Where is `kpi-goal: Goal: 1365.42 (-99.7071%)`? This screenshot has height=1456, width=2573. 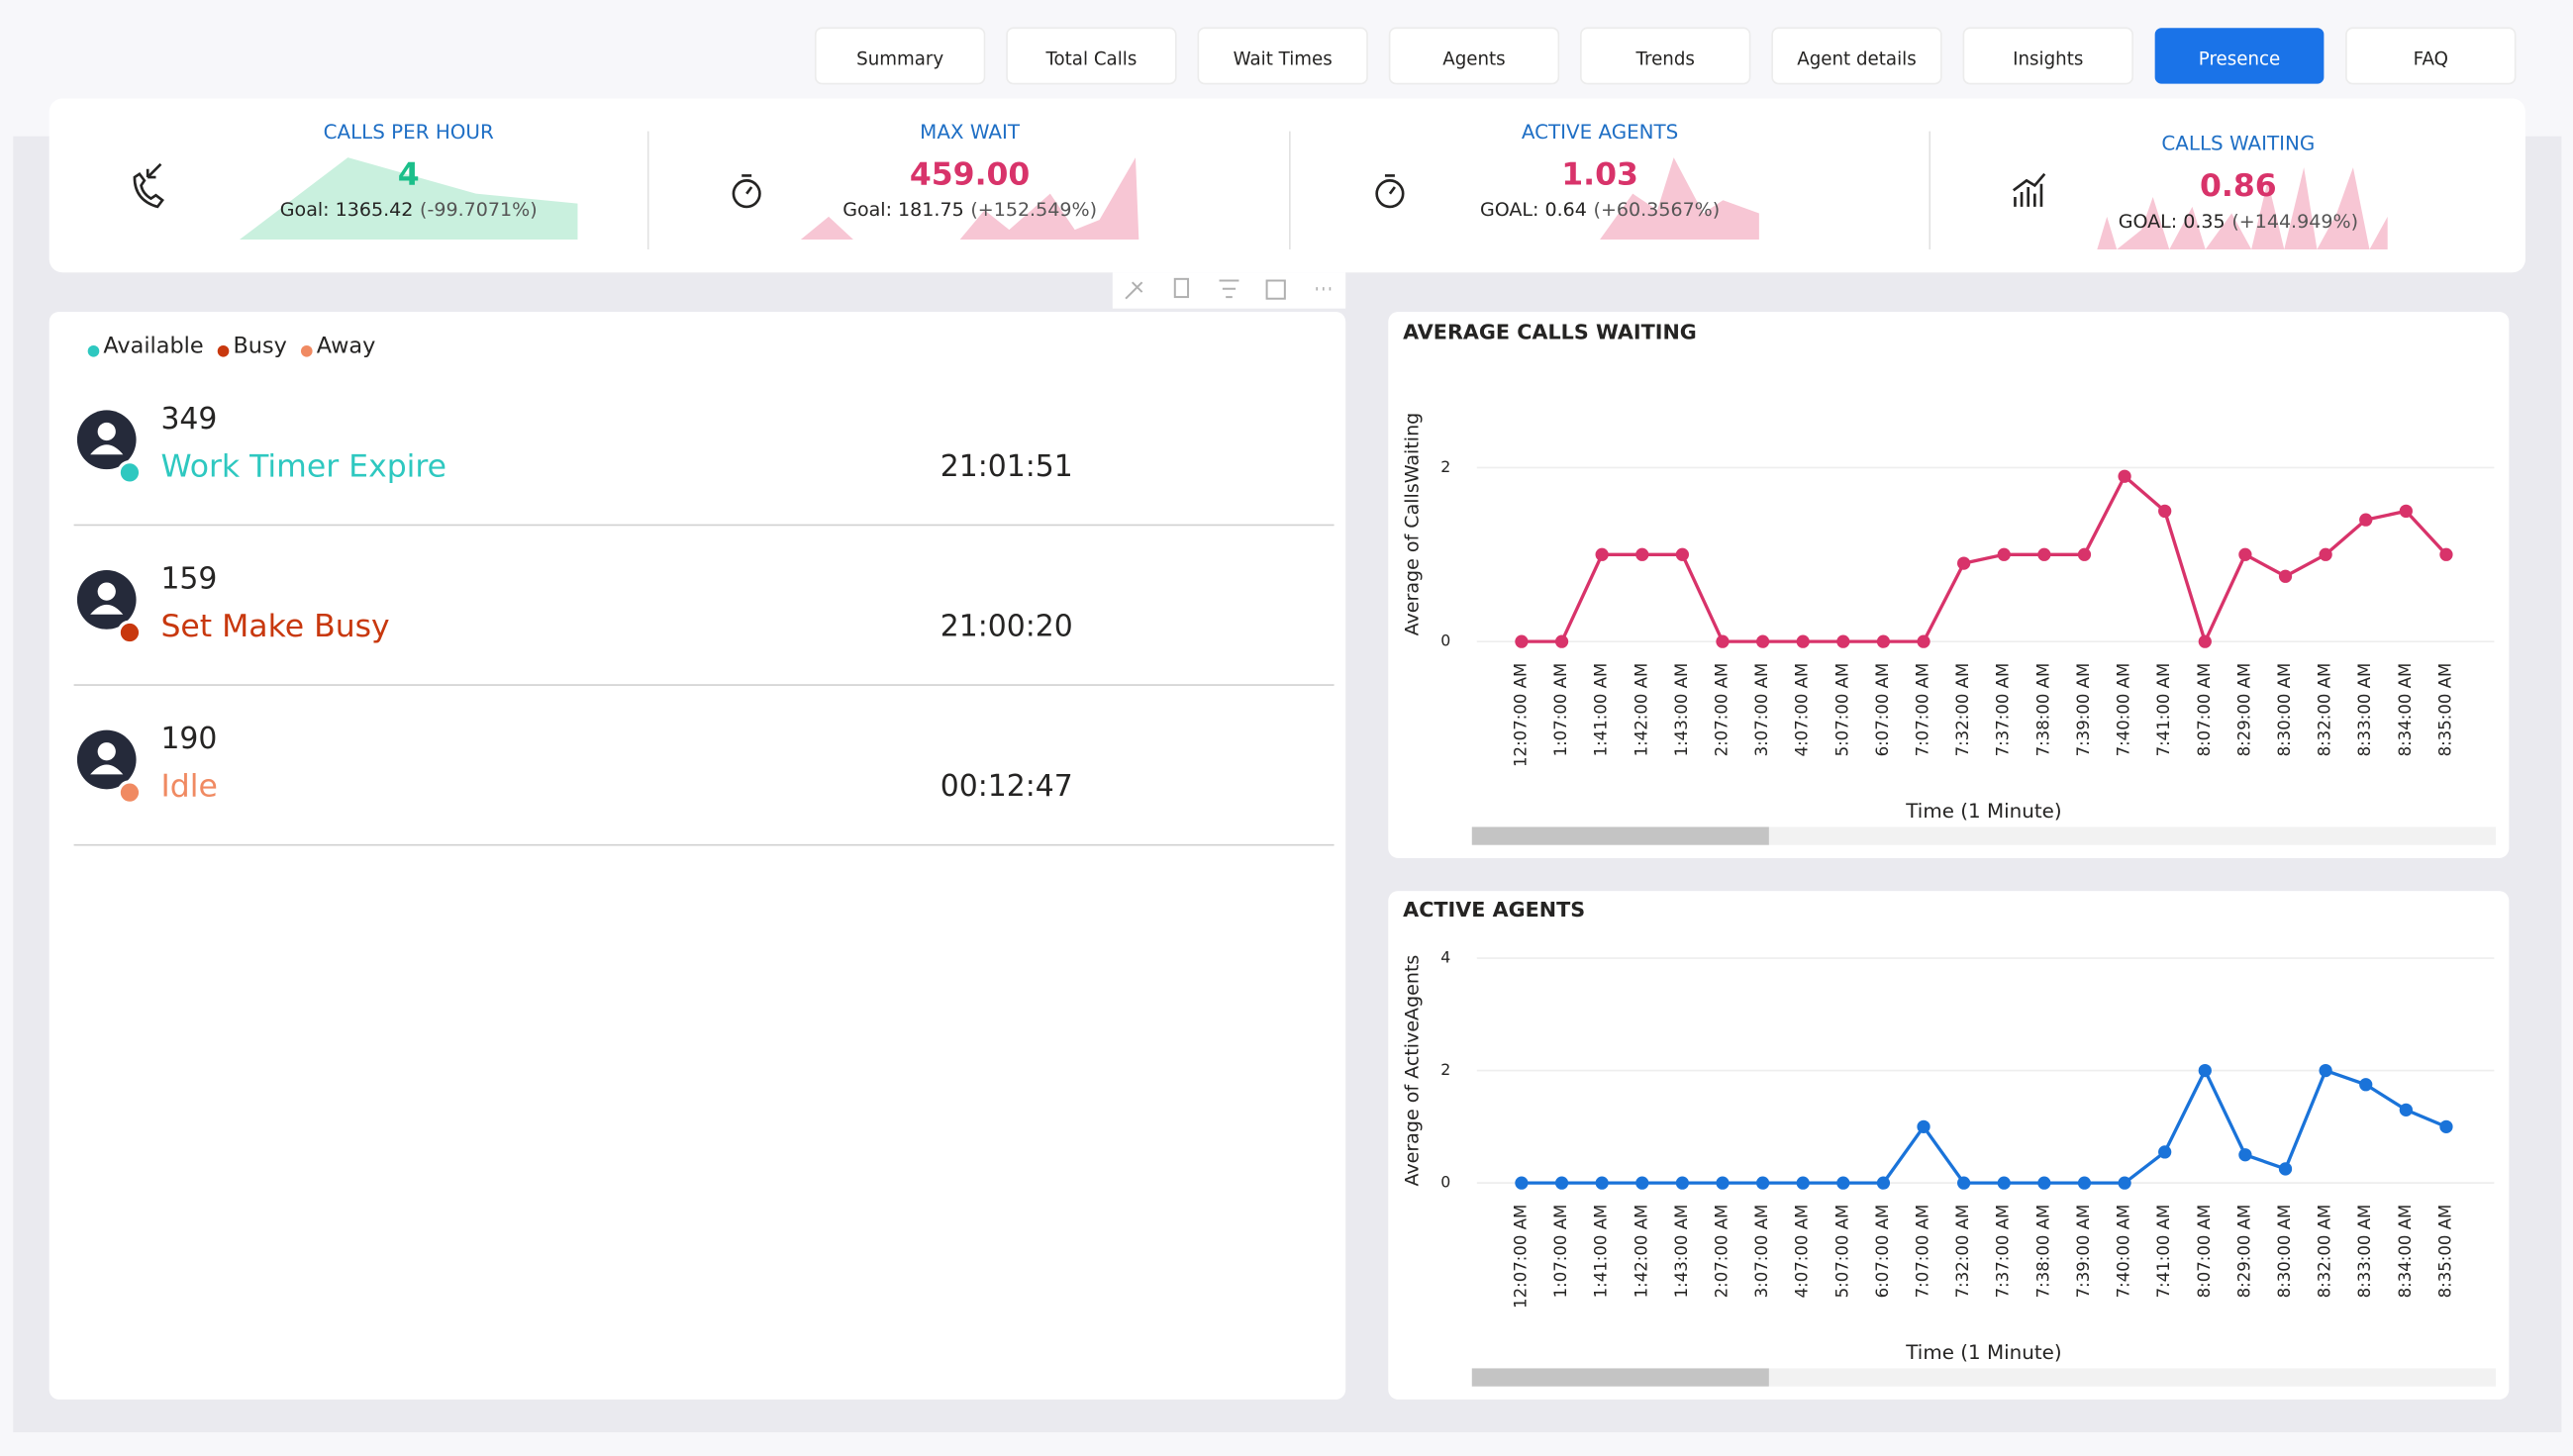
kpi-goal: Goal: 1365.42 (-99.7071%) is located at coordinates (409, 210).